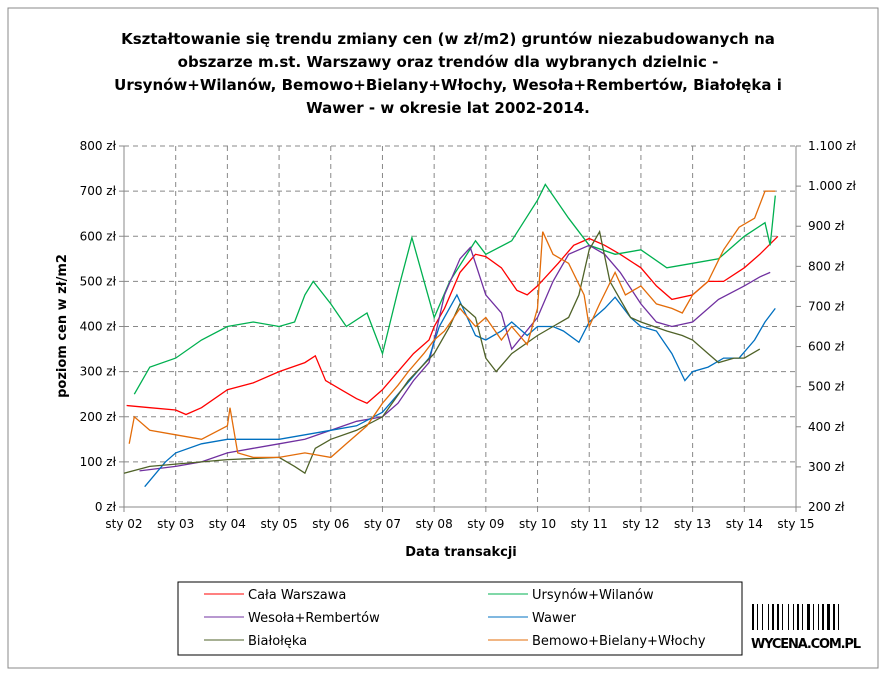  Describe the element at coordinates (98, 281) in the screenshot. I see `y-tick-label: 500 zł` at that location.